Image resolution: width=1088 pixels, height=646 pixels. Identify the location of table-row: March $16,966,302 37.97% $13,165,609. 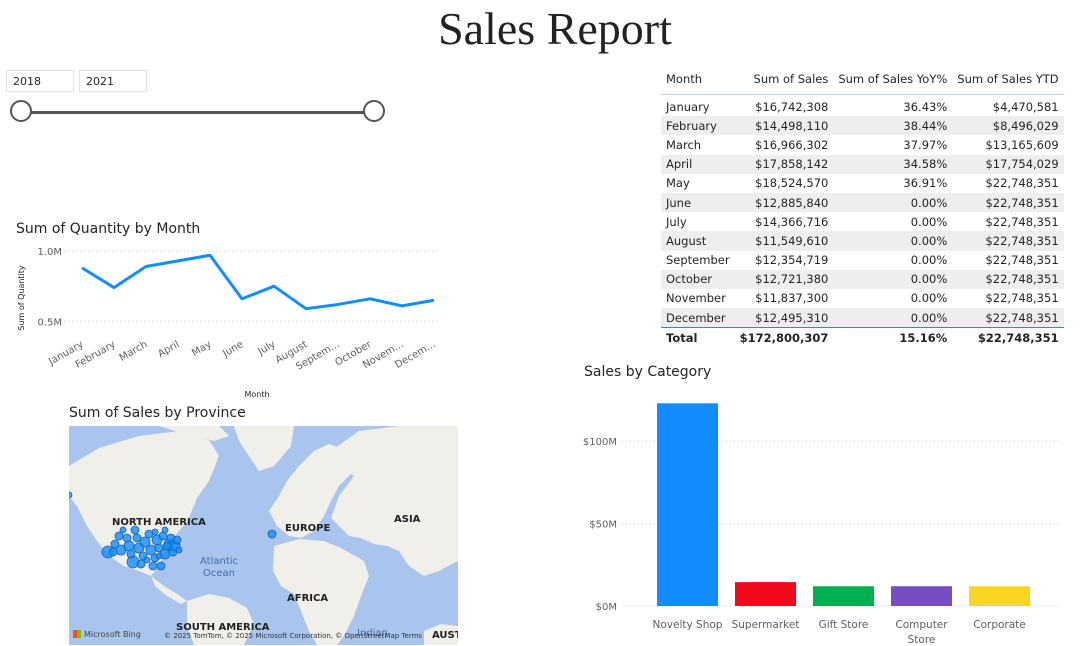
(862, 144).